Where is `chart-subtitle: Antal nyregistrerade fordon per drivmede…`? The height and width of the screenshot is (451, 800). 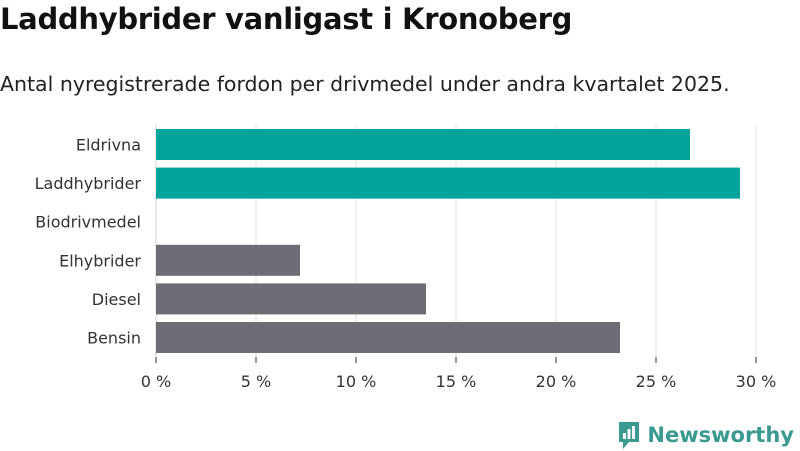
chart-subtitle: Antal nyregistrerade fordon per drivmede… is located at coordinates (365, 84).